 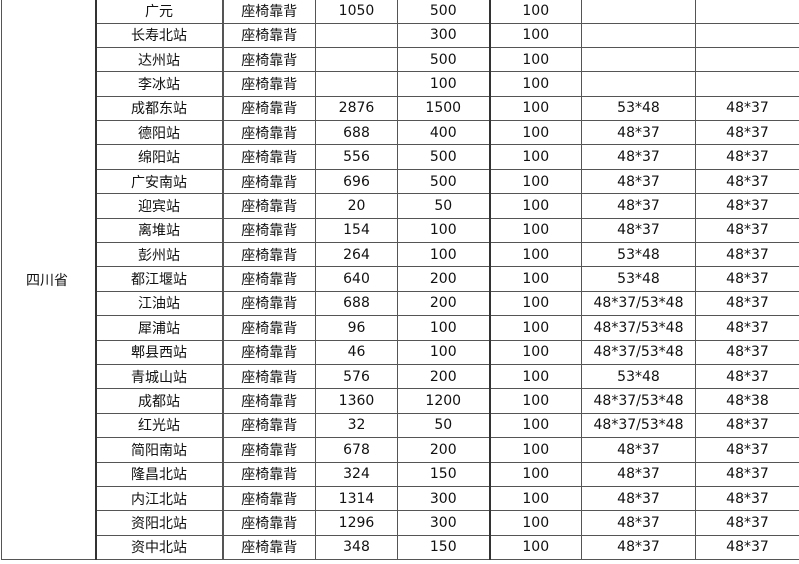 What do you see at coordinates (159, 523) in the screenshot?
I see `station-name-cell: 资阳北站` at bounding box center [159, 523].